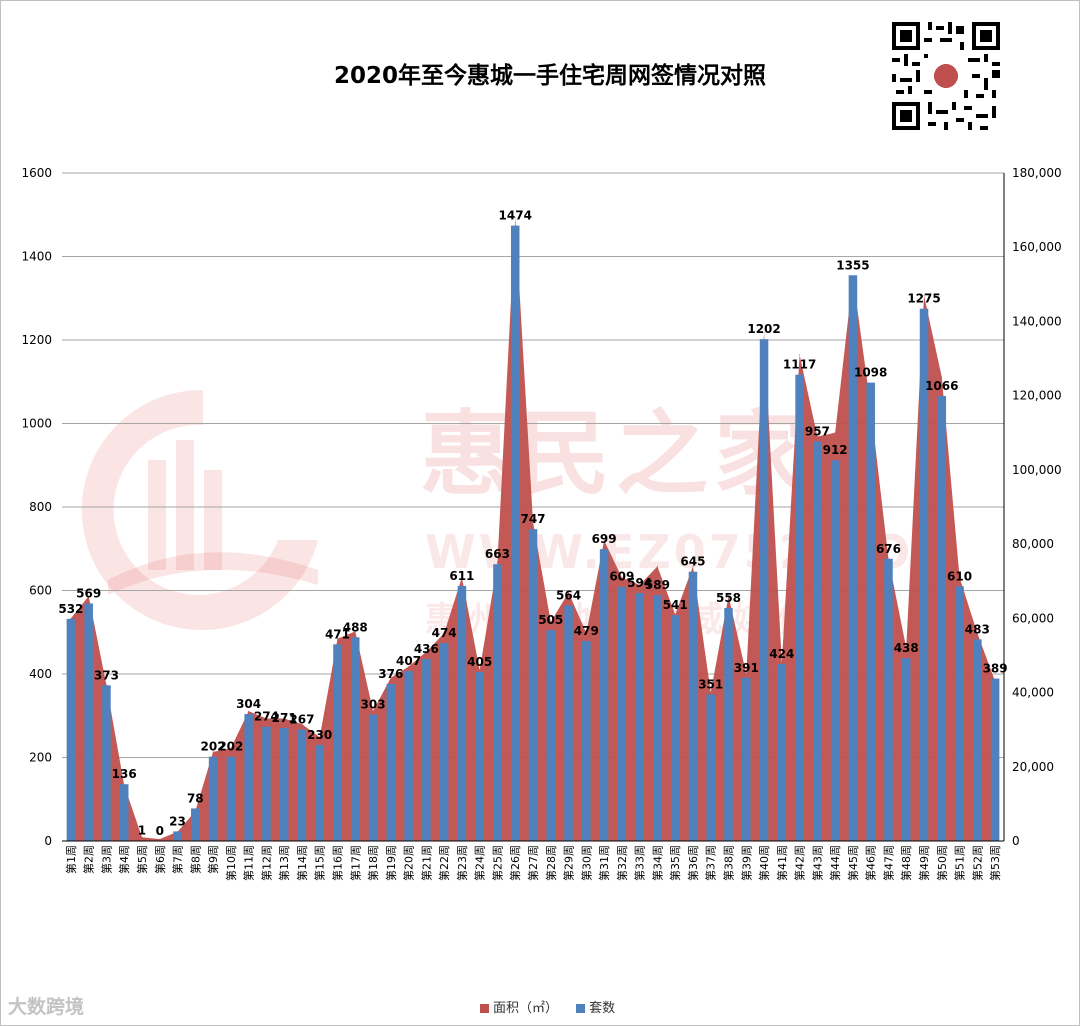 Image resolution: width=1080 pixels, height=1026 pixels. What do you see at coordinates (36, 173) in the screenshot?
I see `left-axis-tick-label: 1600` at bounding box center [36, 173].